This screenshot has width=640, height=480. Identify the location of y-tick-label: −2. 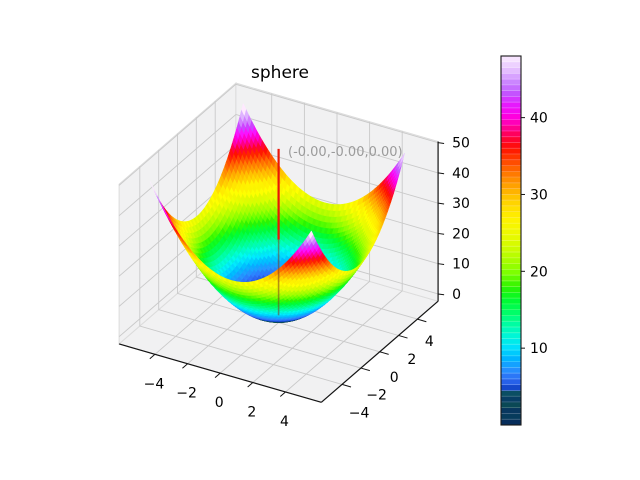
(376, 396).